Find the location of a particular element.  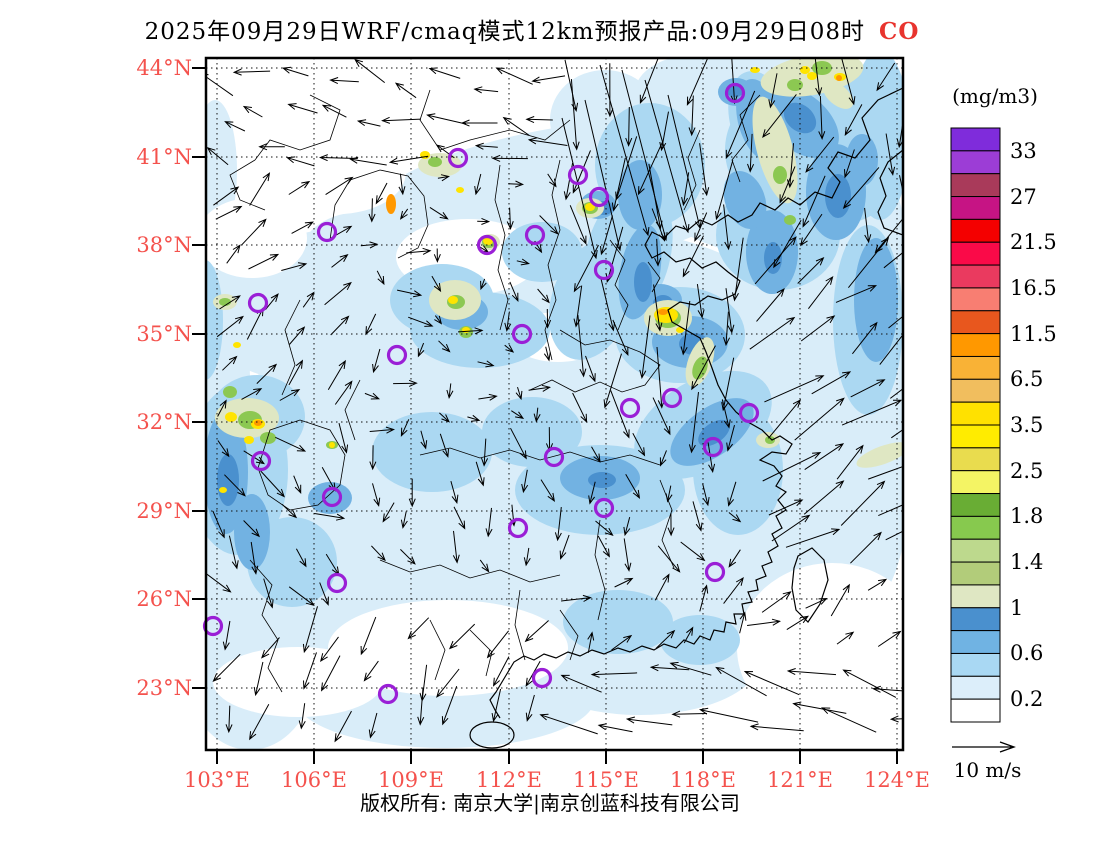

lon-label: 103°E is located at coordinates (217, 780).